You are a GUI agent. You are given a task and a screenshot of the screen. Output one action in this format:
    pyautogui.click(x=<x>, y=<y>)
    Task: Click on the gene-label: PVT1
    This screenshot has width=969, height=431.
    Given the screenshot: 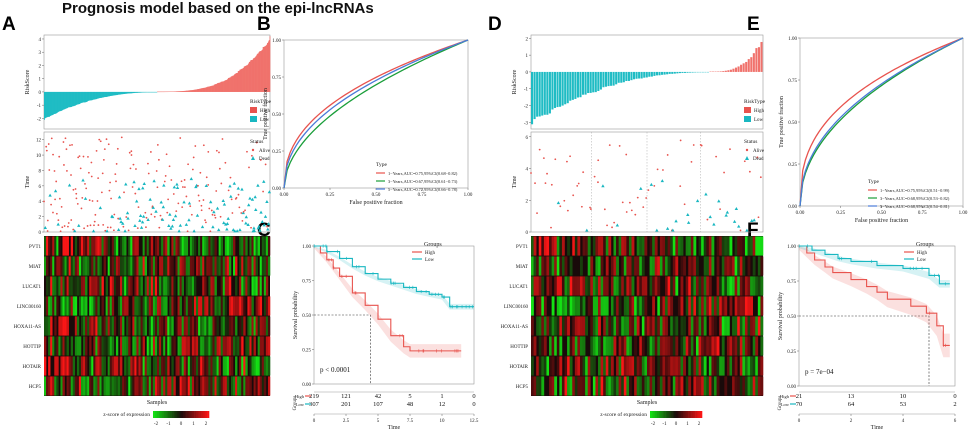 What is the action you would take?
    pyautogui.click(x=35, y=247)
    